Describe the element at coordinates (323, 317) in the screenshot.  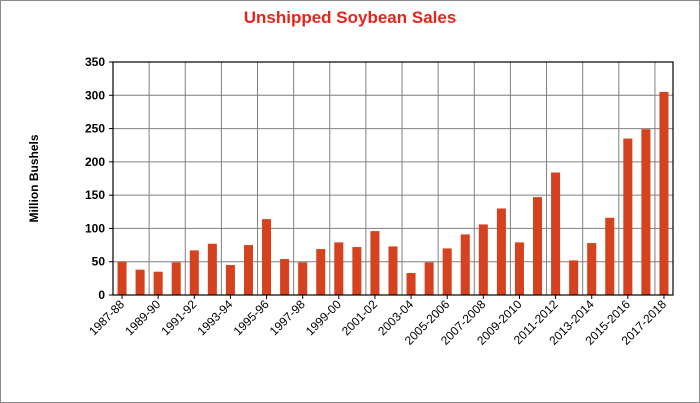
I see `x-tick-label: 1999-00` at that location.